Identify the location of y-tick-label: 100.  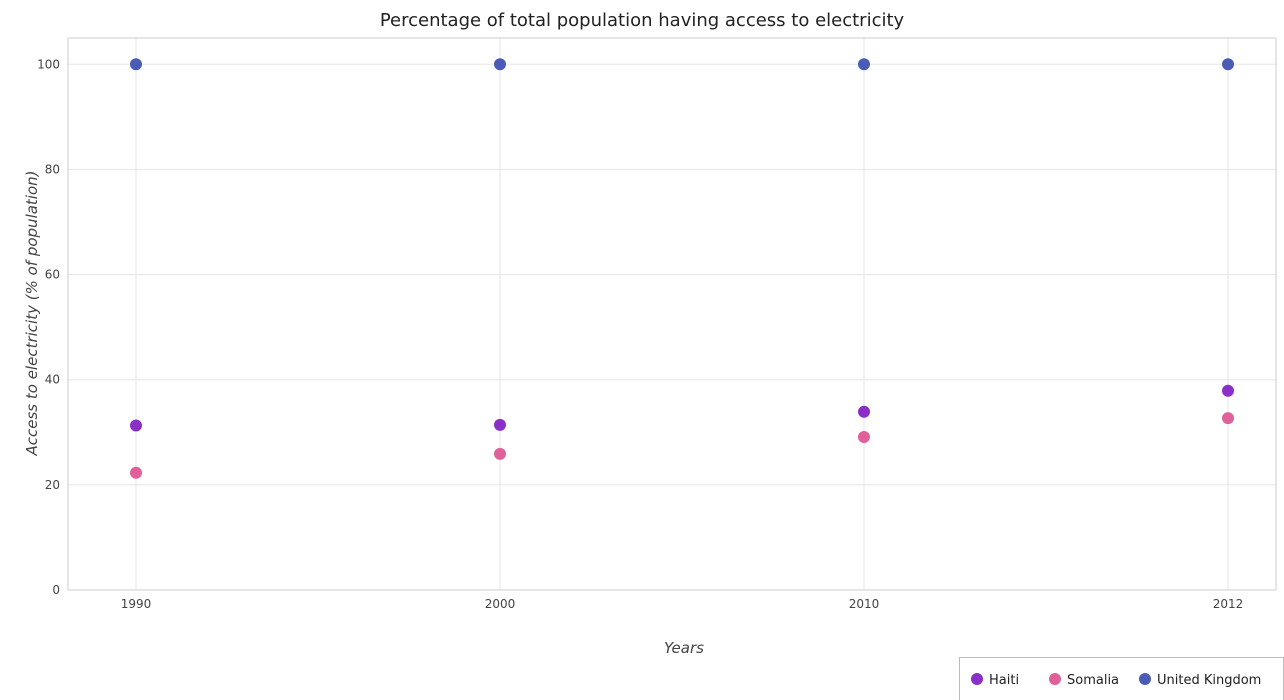
(48, 64).